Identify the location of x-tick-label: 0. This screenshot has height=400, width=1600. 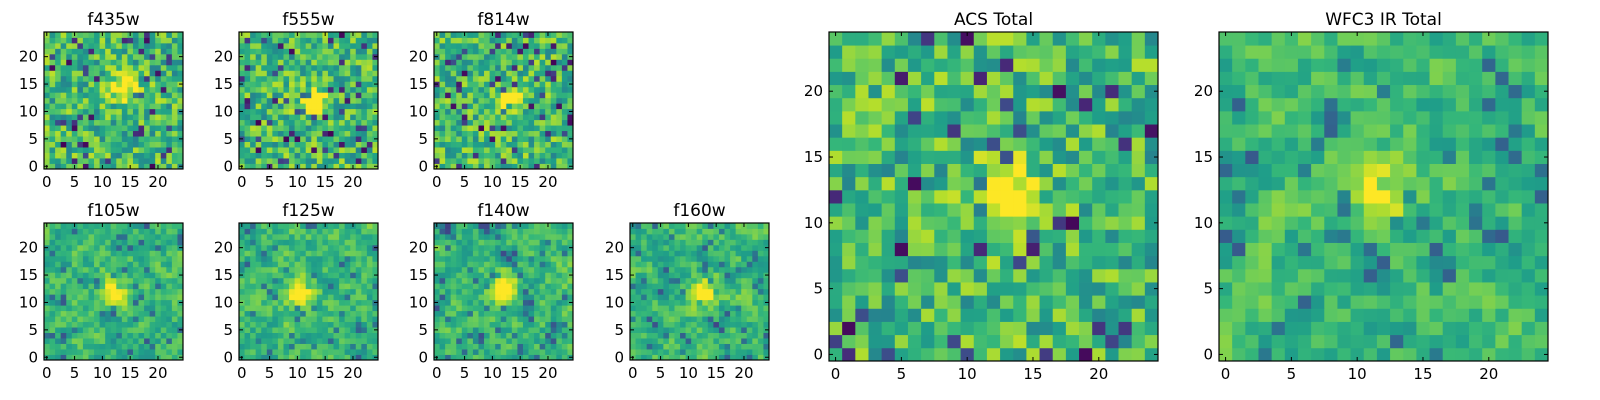
(242, 373).